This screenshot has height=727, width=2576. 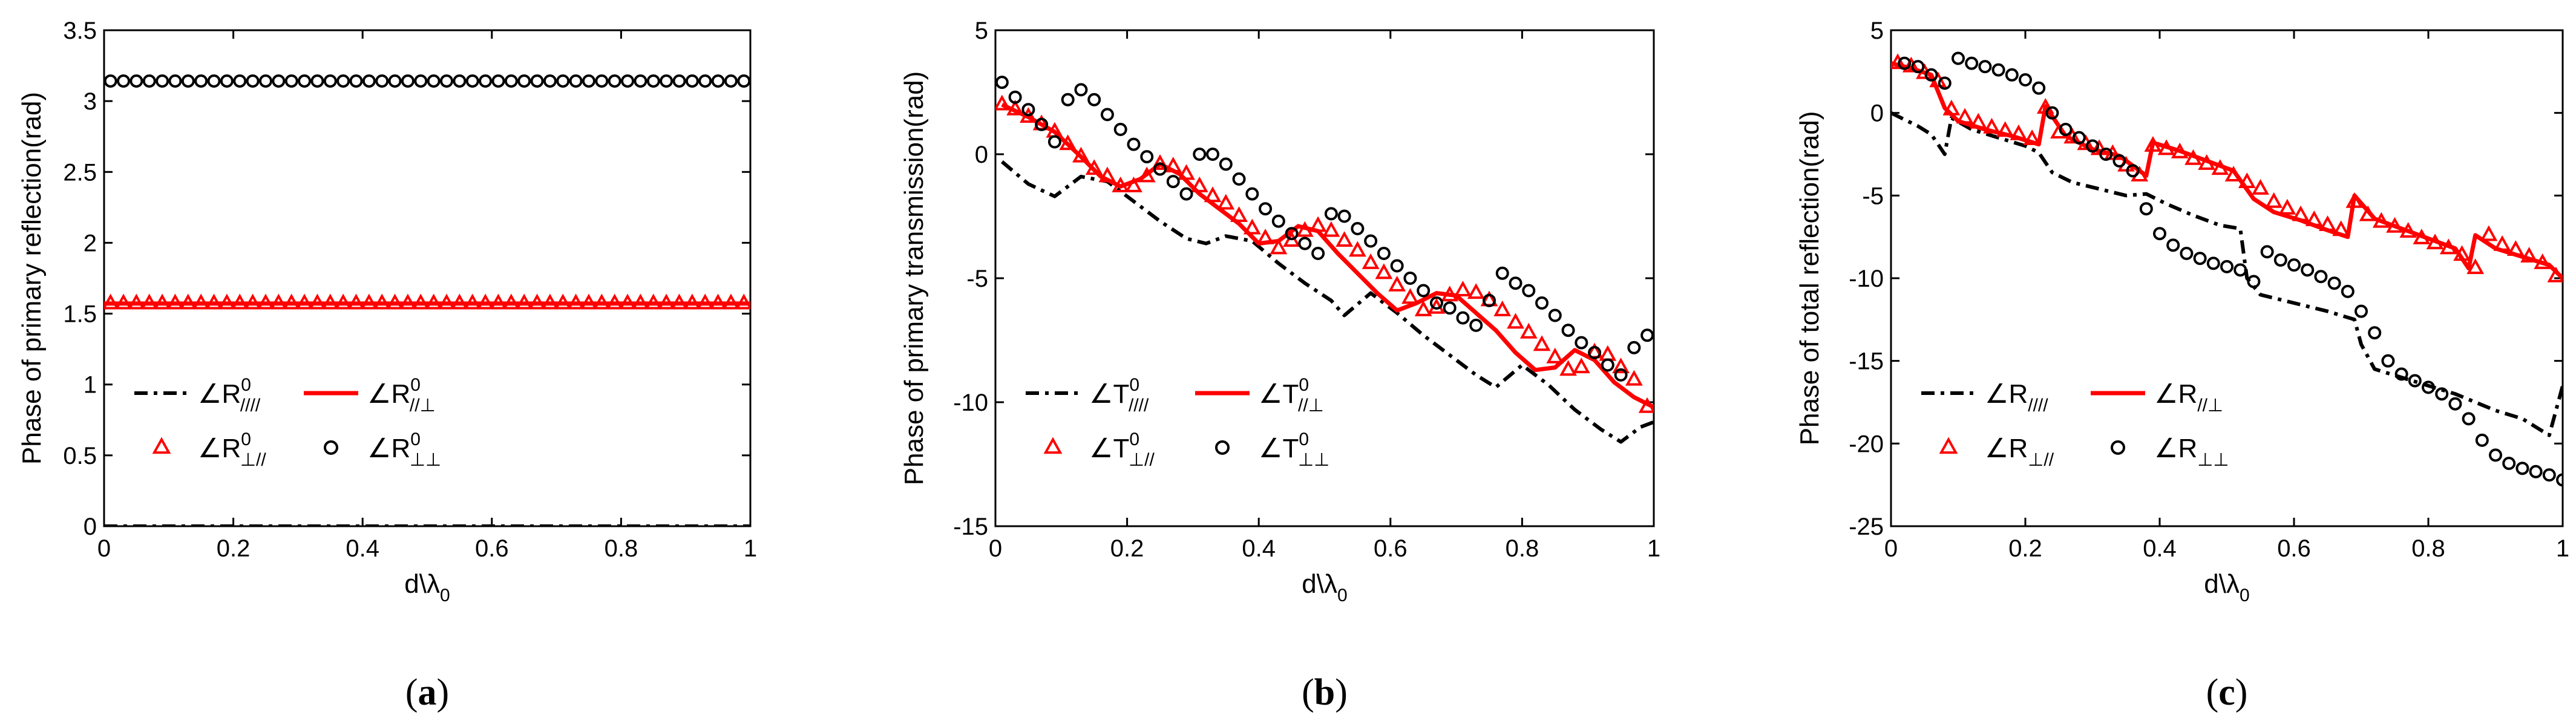 What do you see at coordinates (234, 548) in the screenshot?
I see `x-tick-label: 0.2` at bounding box center [234, 548].